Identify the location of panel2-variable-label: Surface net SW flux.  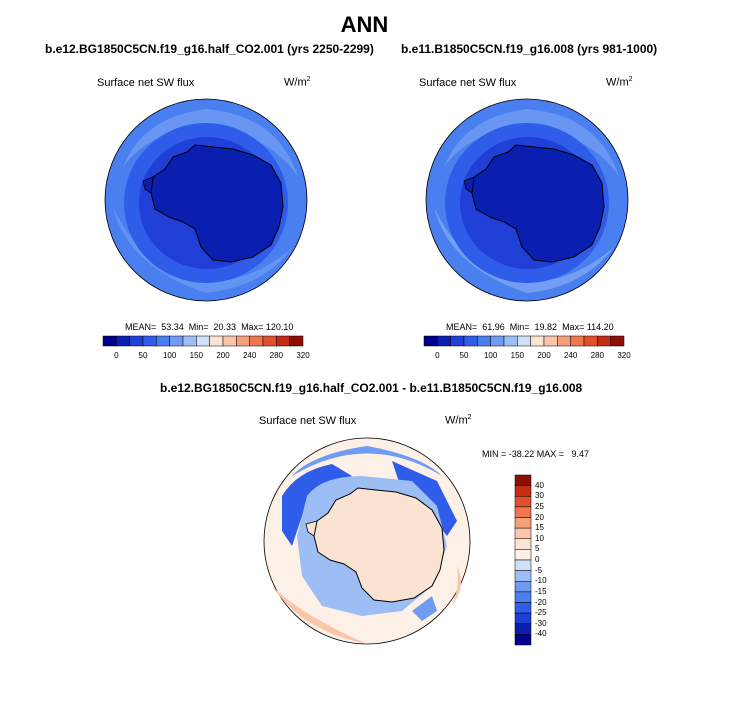
(468, 83).